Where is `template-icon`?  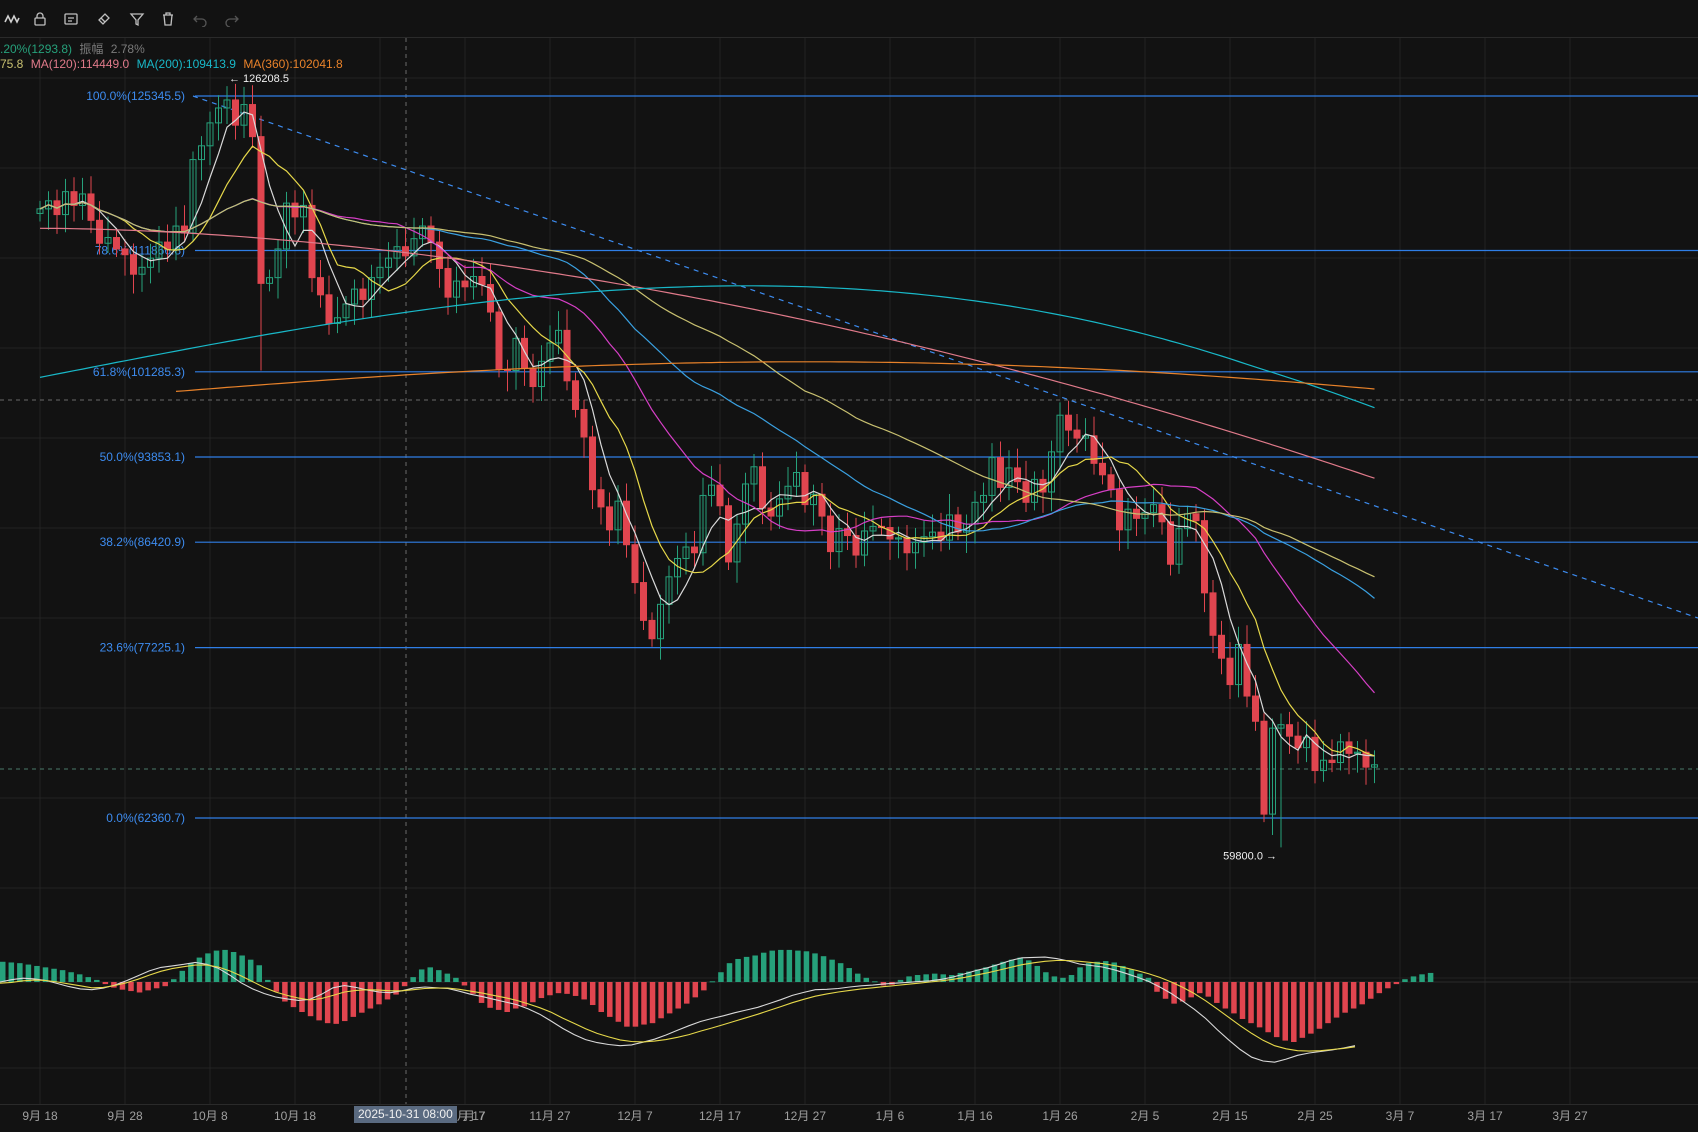
template-icon is located at coordinates (71, 19).